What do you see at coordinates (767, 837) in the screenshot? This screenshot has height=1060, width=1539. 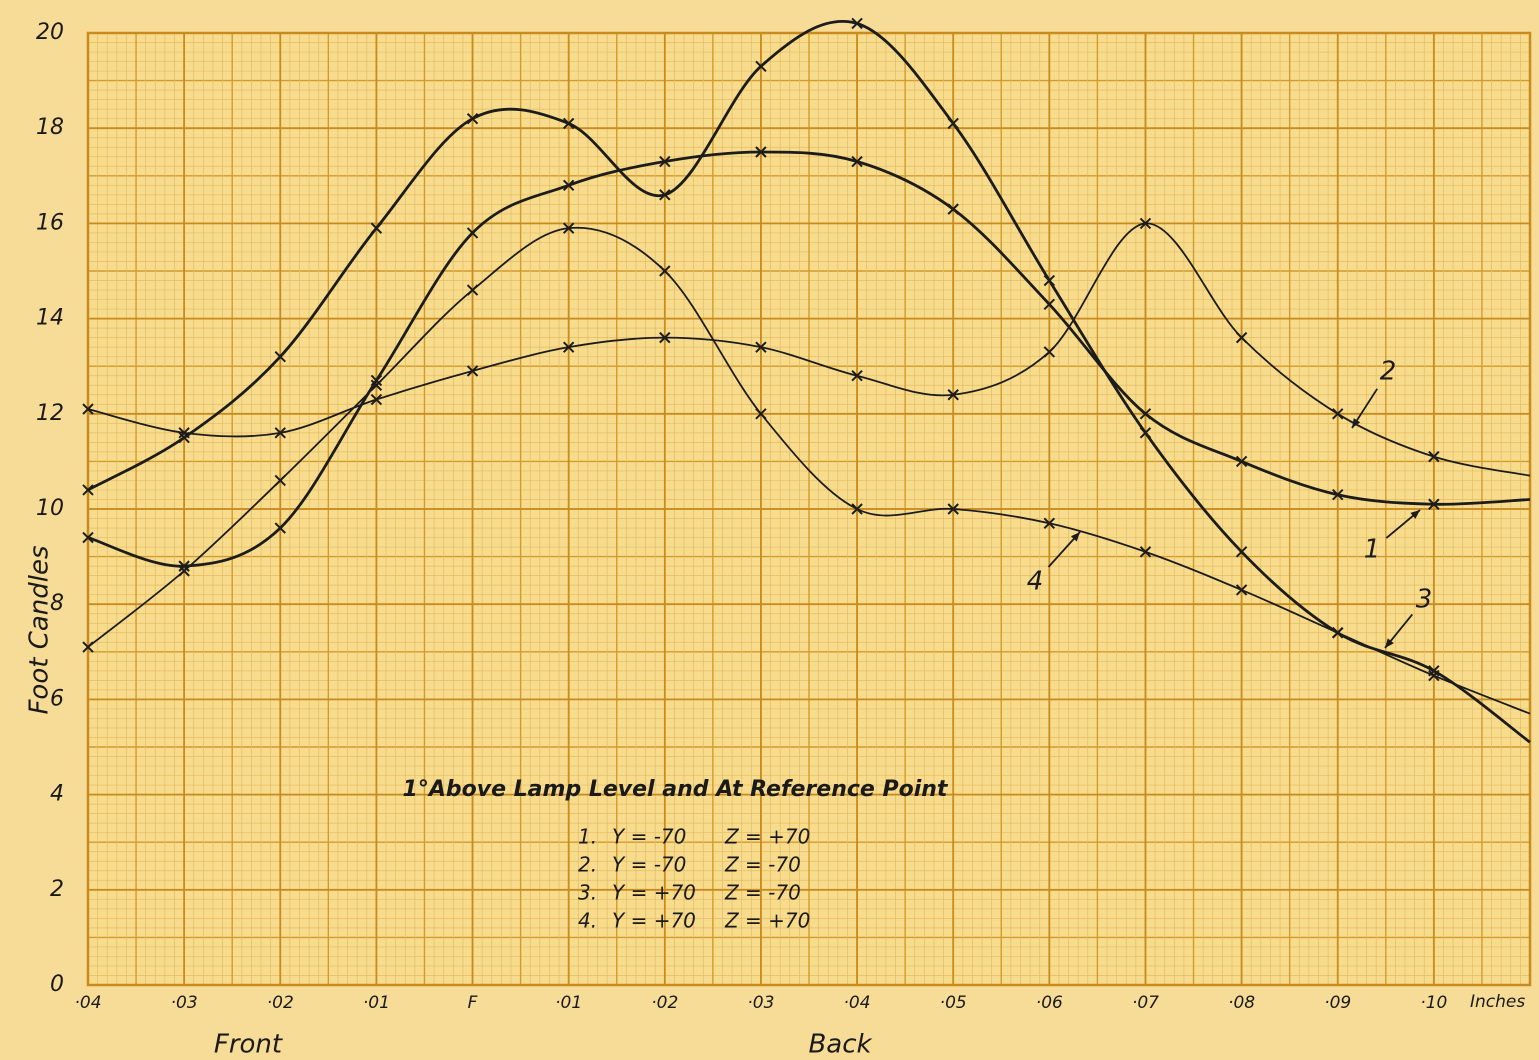 I see `legend-text: Z = +70` at bounding box center [767, 837].